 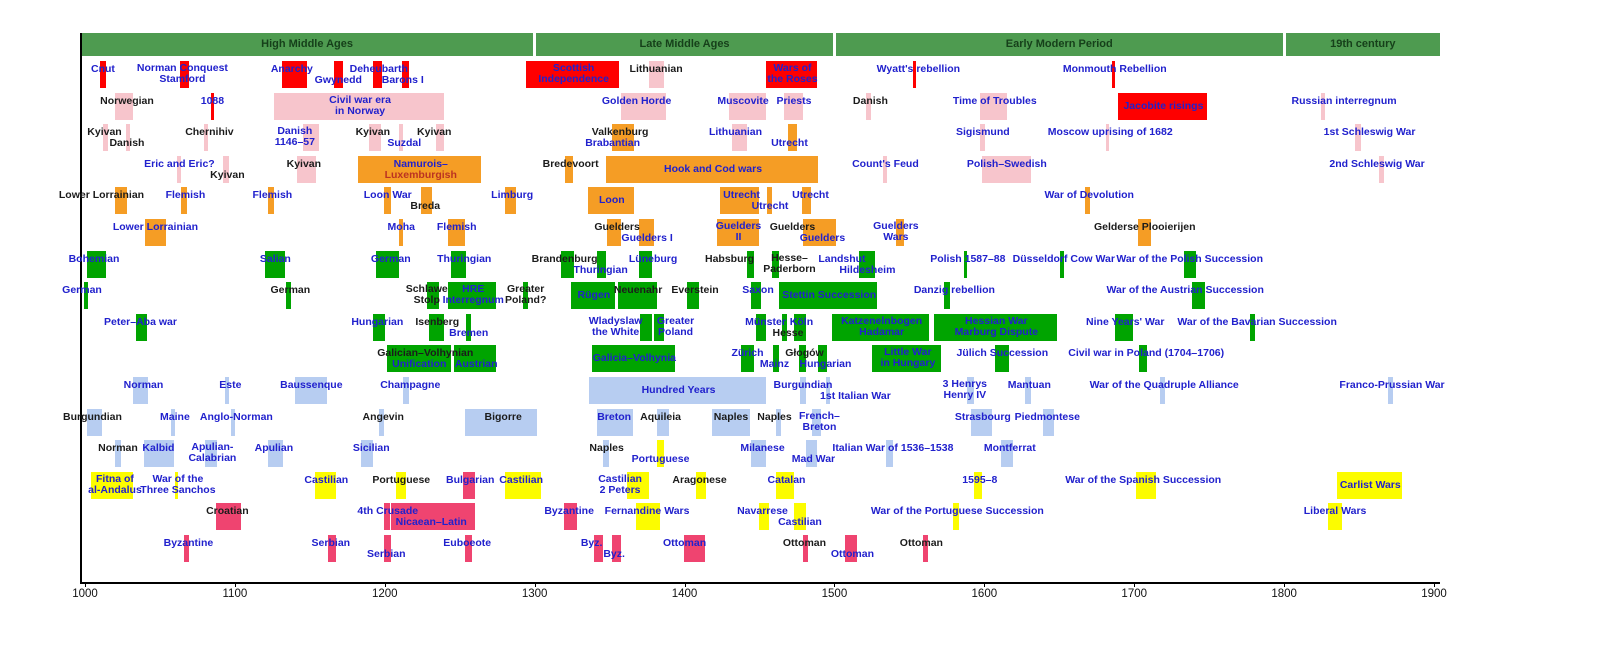 I want to click on event-label: Civil war era in Norway, so click(x=360, y=106).